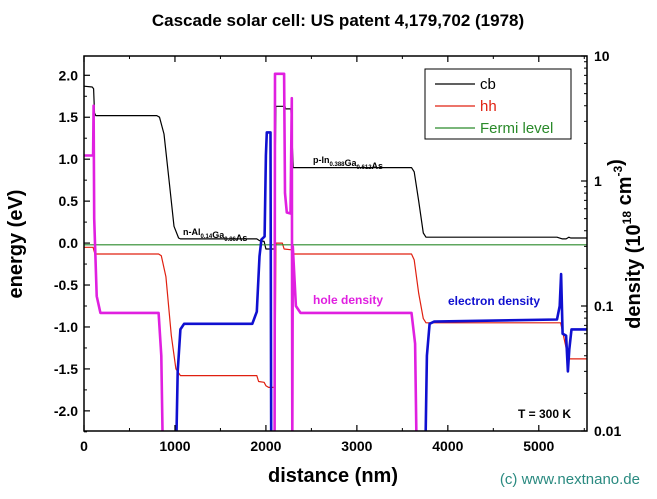  Describe the element at coordinates (602, 56) in the screenshot. I see `y2-tick-label: 10` at that location.